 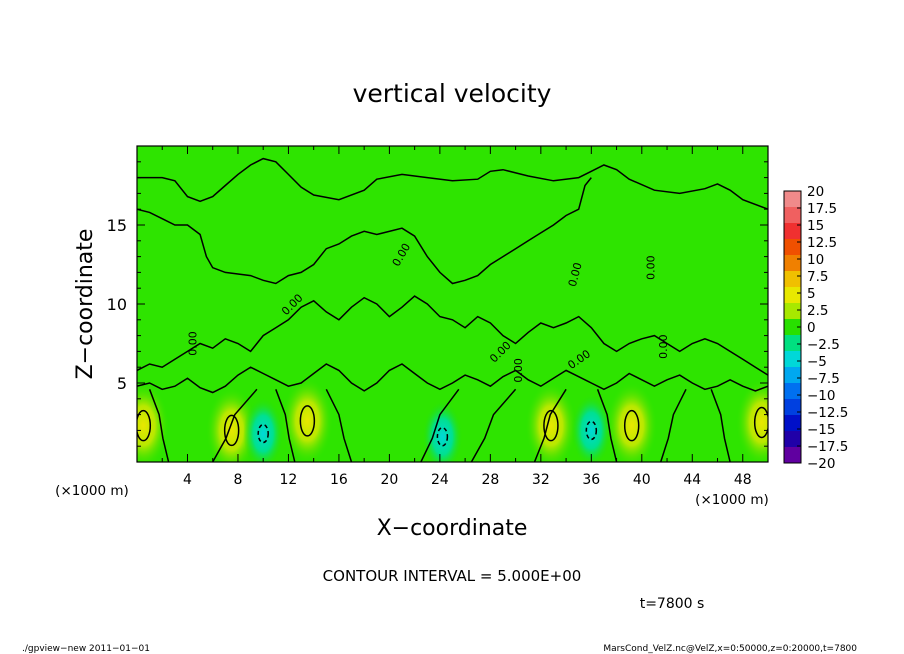 What do you see at coordinates (575, 274) in the screenshot?
I see `contour-label-5: 0.00` at bounding box center [575, 274].